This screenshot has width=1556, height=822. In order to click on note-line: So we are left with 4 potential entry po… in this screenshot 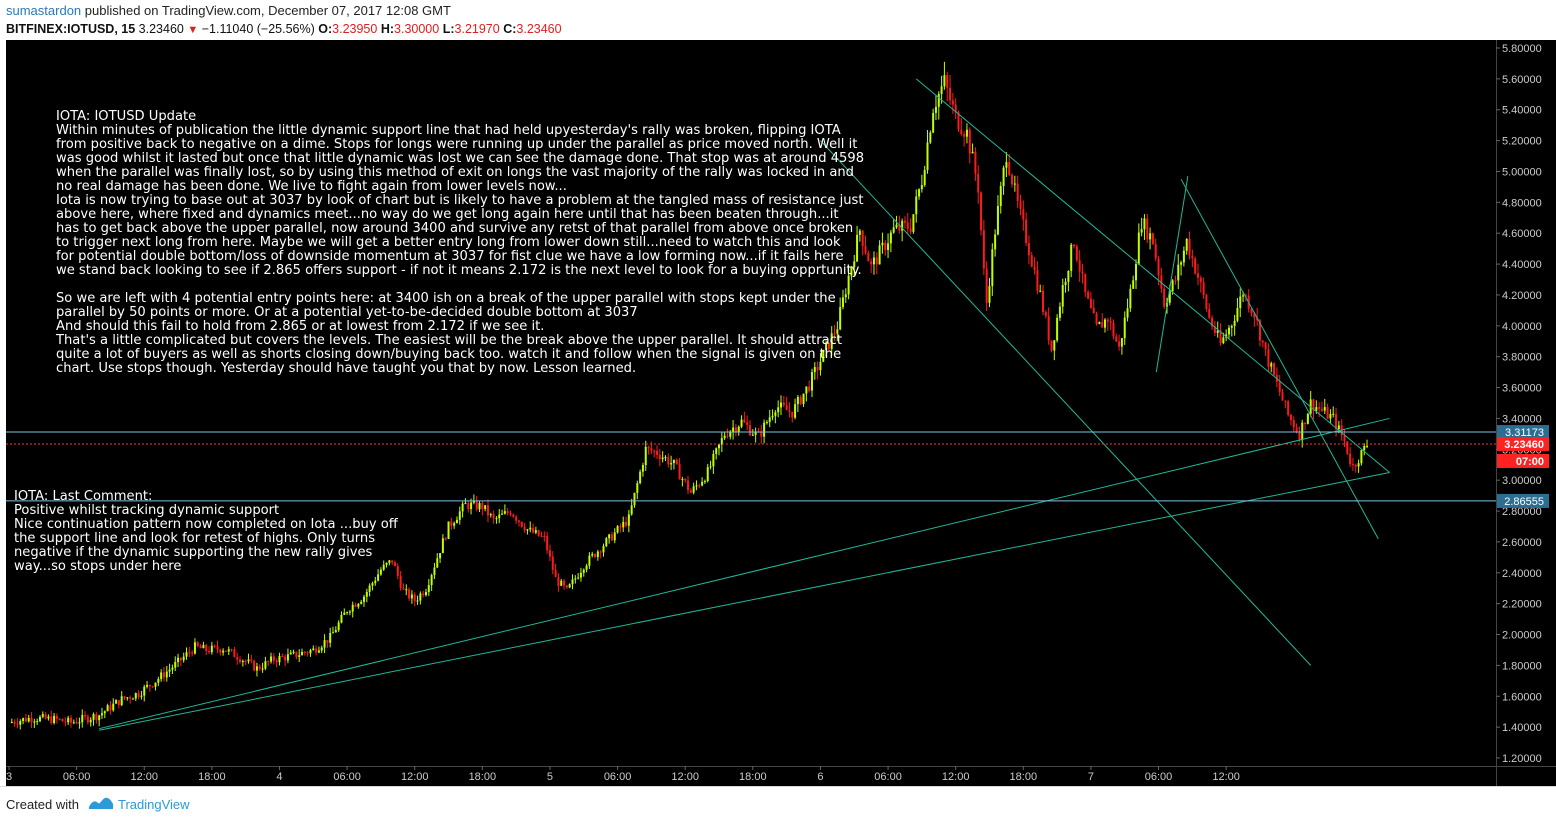, I will do `click(446, 298)`.